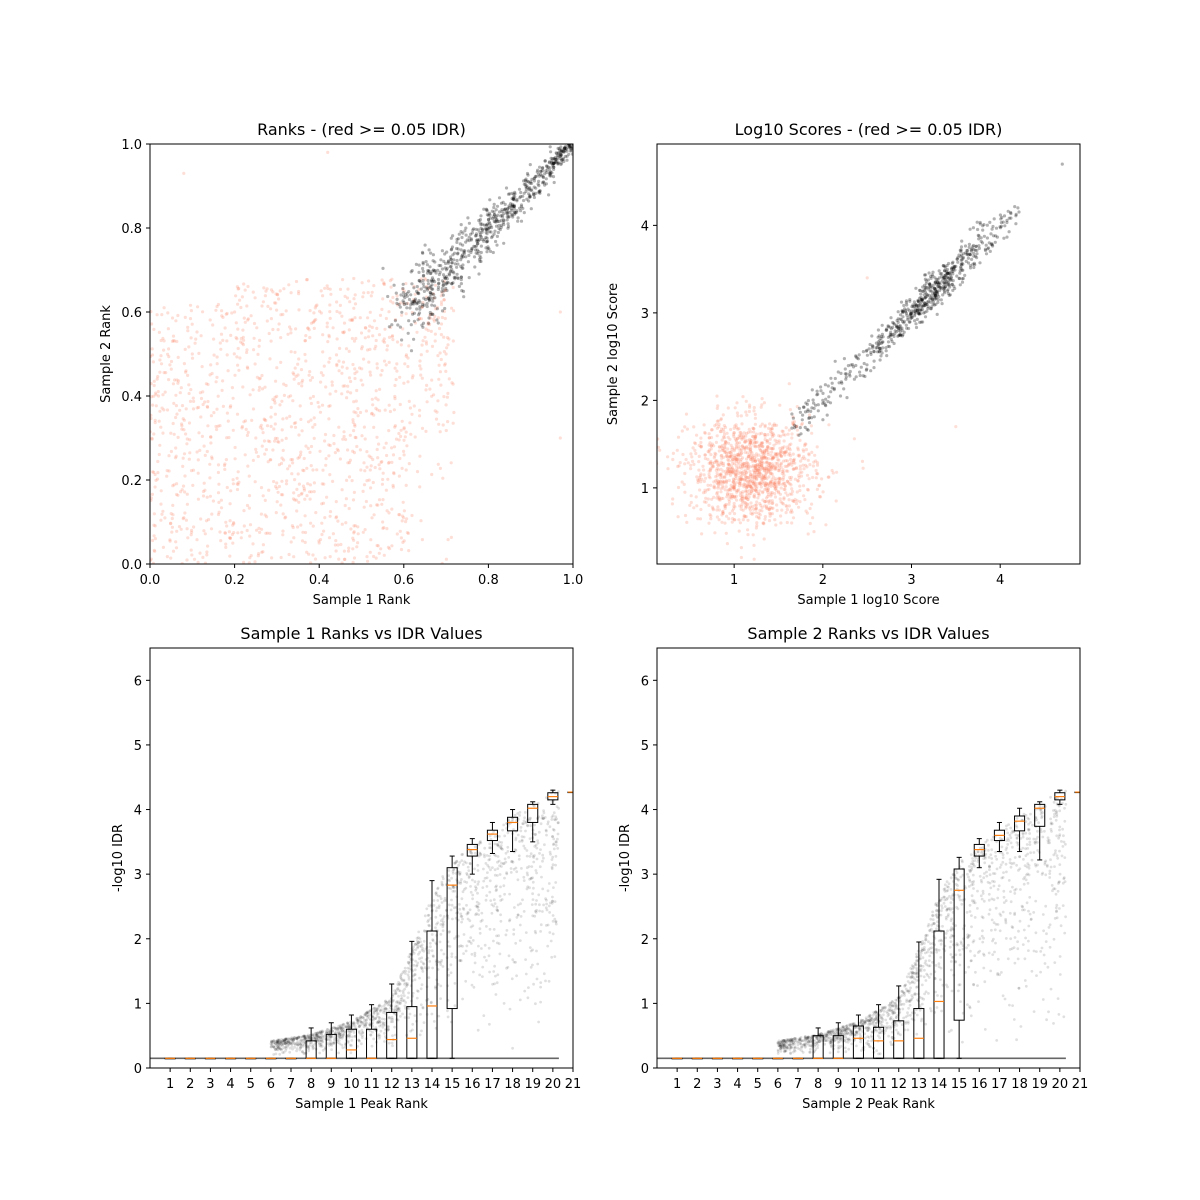 The height and width of the screenshot is (1200, 1200). Describe the element at coordinates (823, 580) in the screenshot. I see `x-tick-label: 2` at that location.